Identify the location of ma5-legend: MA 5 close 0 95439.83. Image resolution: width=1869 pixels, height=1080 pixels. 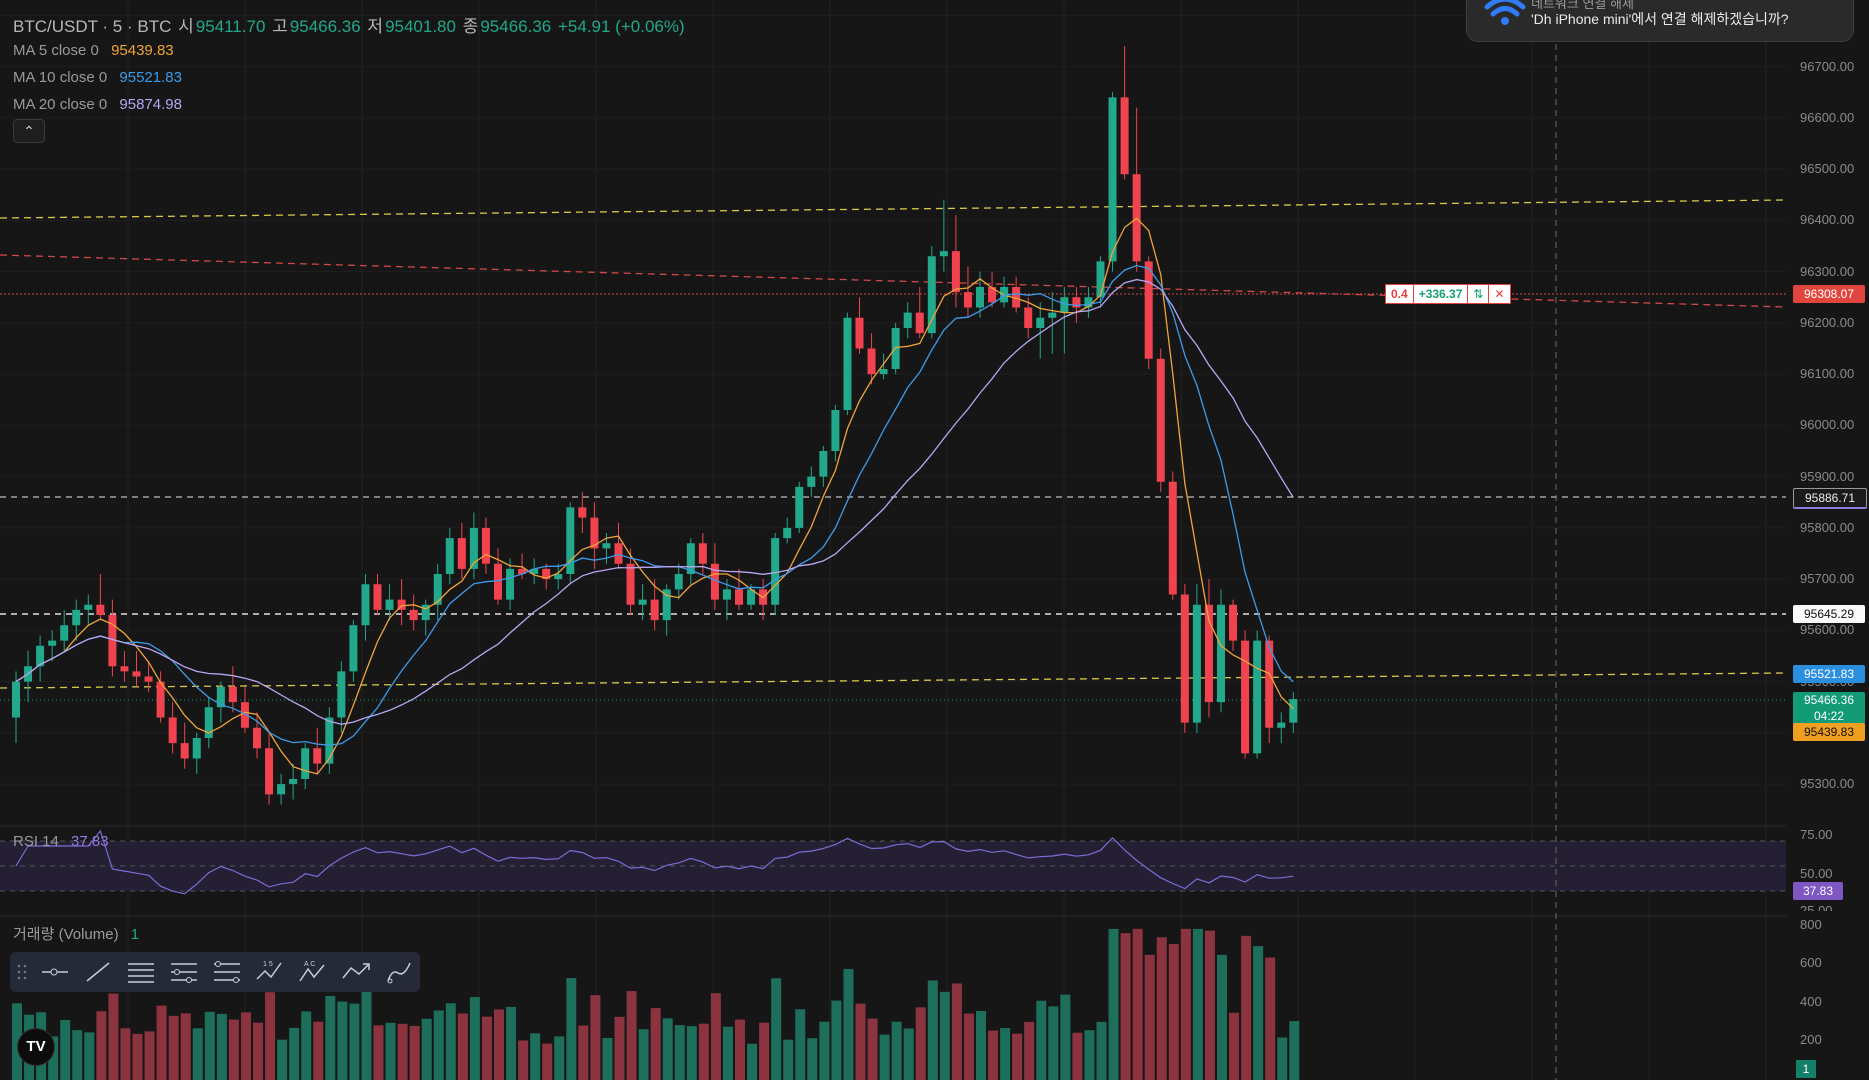
(94, 50).